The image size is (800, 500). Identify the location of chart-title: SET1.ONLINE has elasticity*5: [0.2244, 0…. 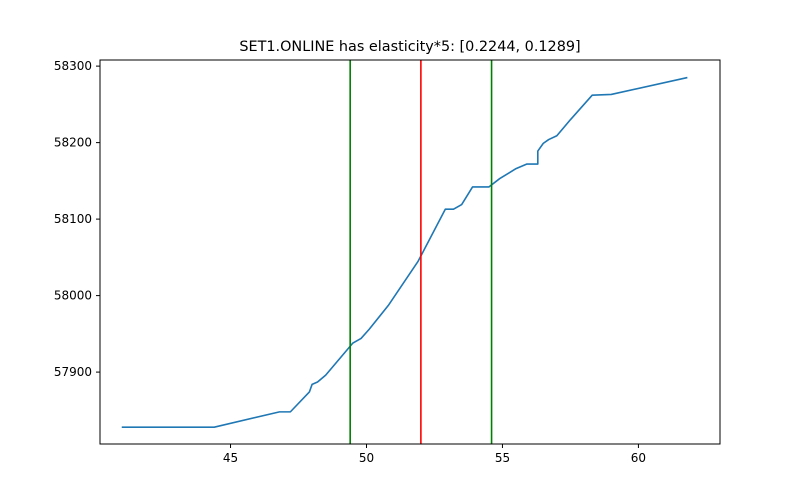
(409, 47).